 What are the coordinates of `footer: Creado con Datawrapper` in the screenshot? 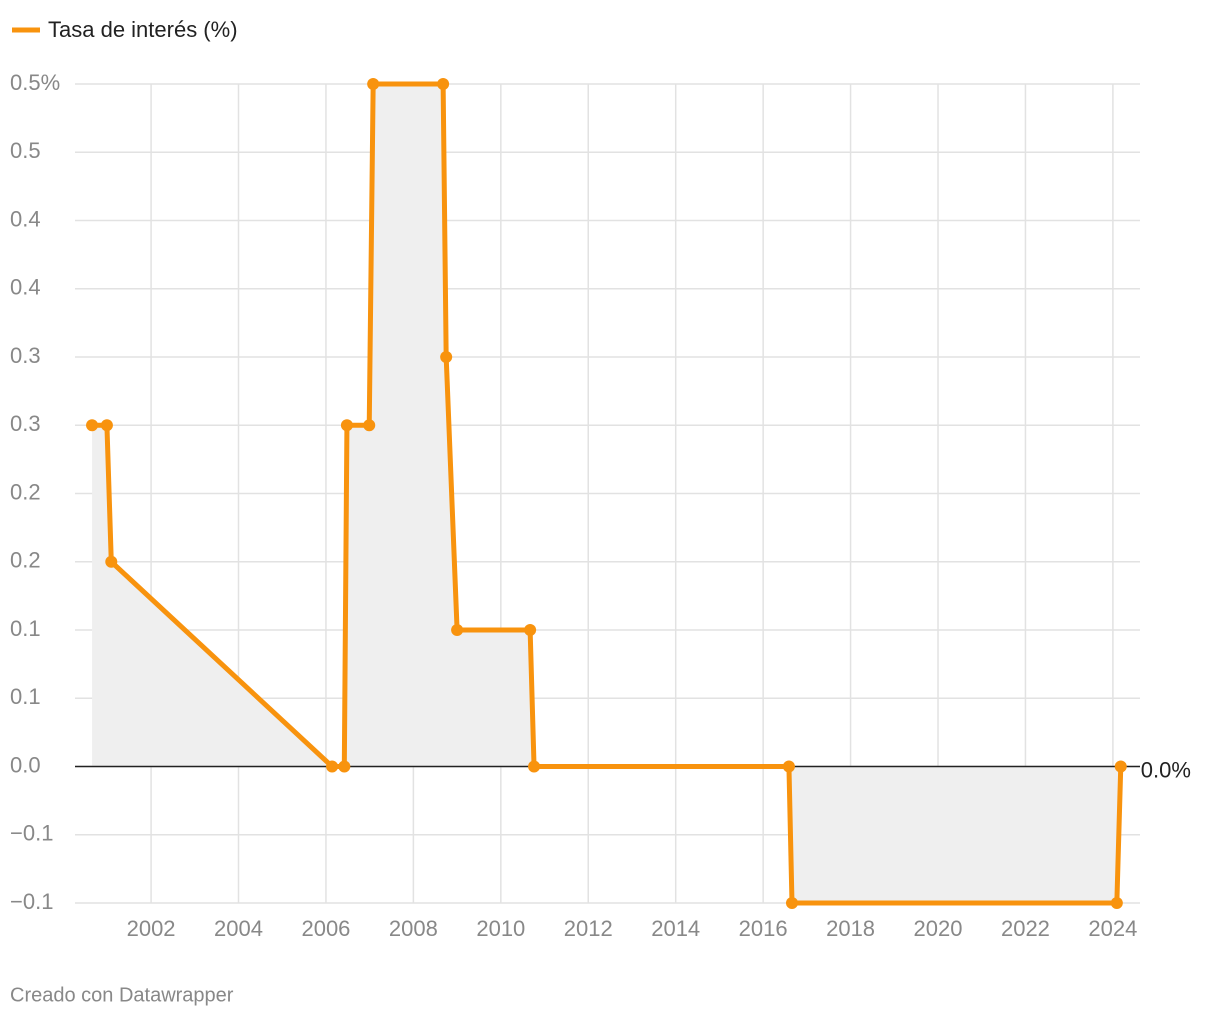 It's located at (122, 995).